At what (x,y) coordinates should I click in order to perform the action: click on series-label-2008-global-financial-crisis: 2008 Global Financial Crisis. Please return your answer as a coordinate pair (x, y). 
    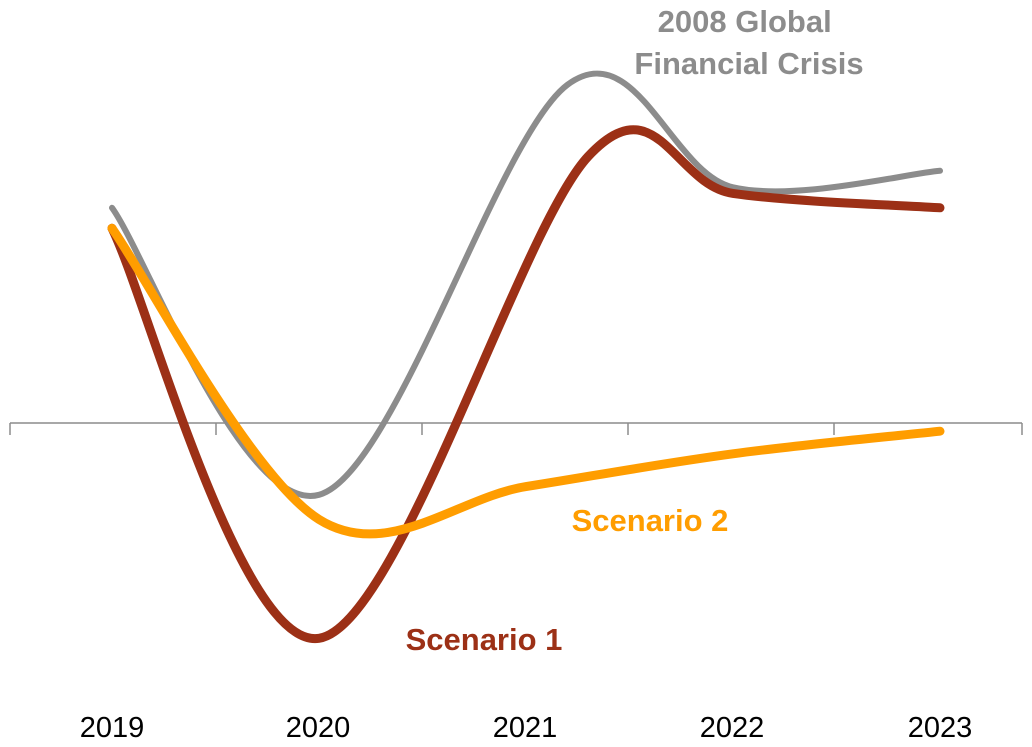
    Looking at the image, I should click on (748, 42).